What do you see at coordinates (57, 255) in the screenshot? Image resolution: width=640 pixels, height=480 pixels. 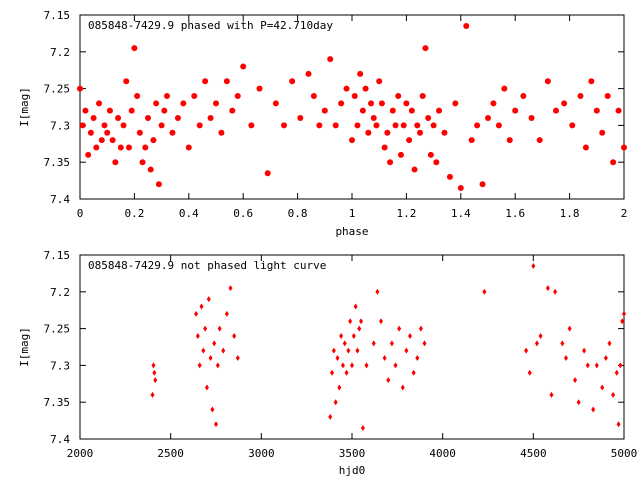 I see `y-tick-label: 7.15` at bounding box center [57, 255].